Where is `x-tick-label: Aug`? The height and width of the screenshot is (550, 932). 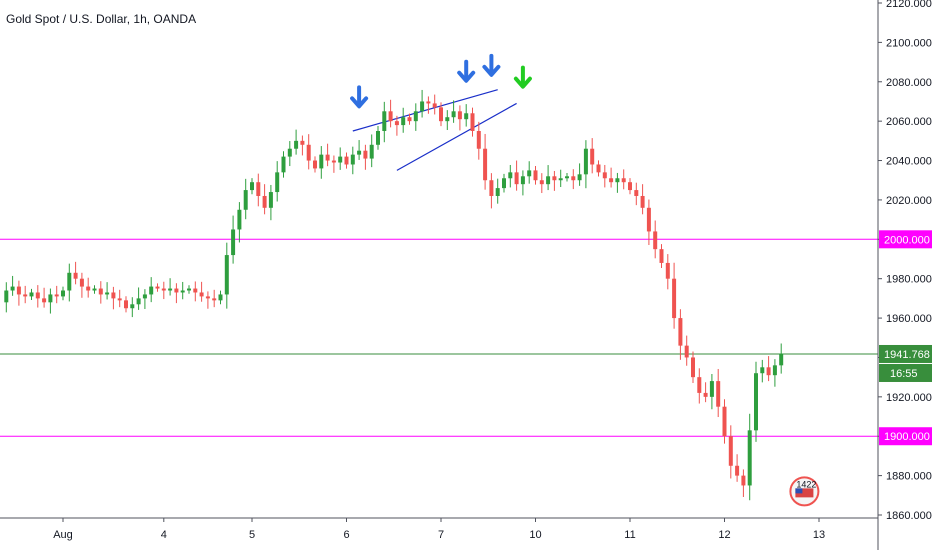
x-tick-label: Aug is located at coordinates (63, 535).